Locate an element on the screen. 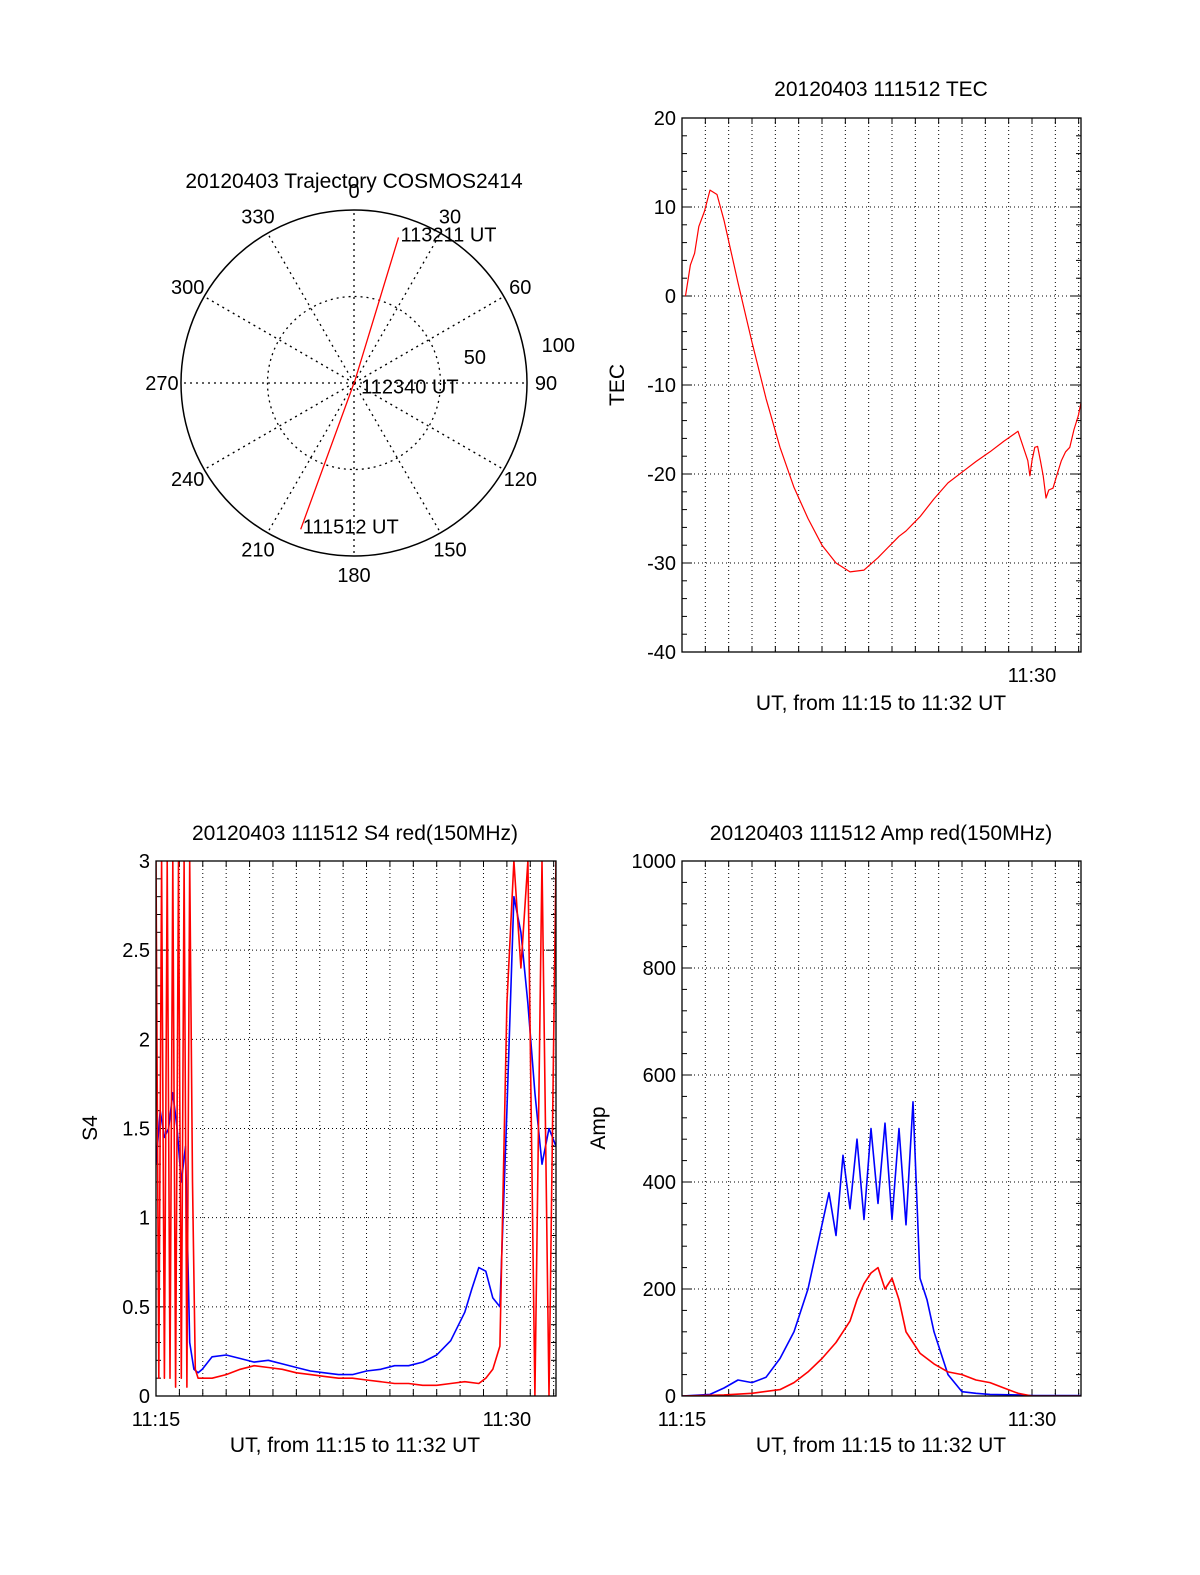 This screenshot has width=1200, height=1575. polar-radius-label: 50 is located at coordinates (475, 358).